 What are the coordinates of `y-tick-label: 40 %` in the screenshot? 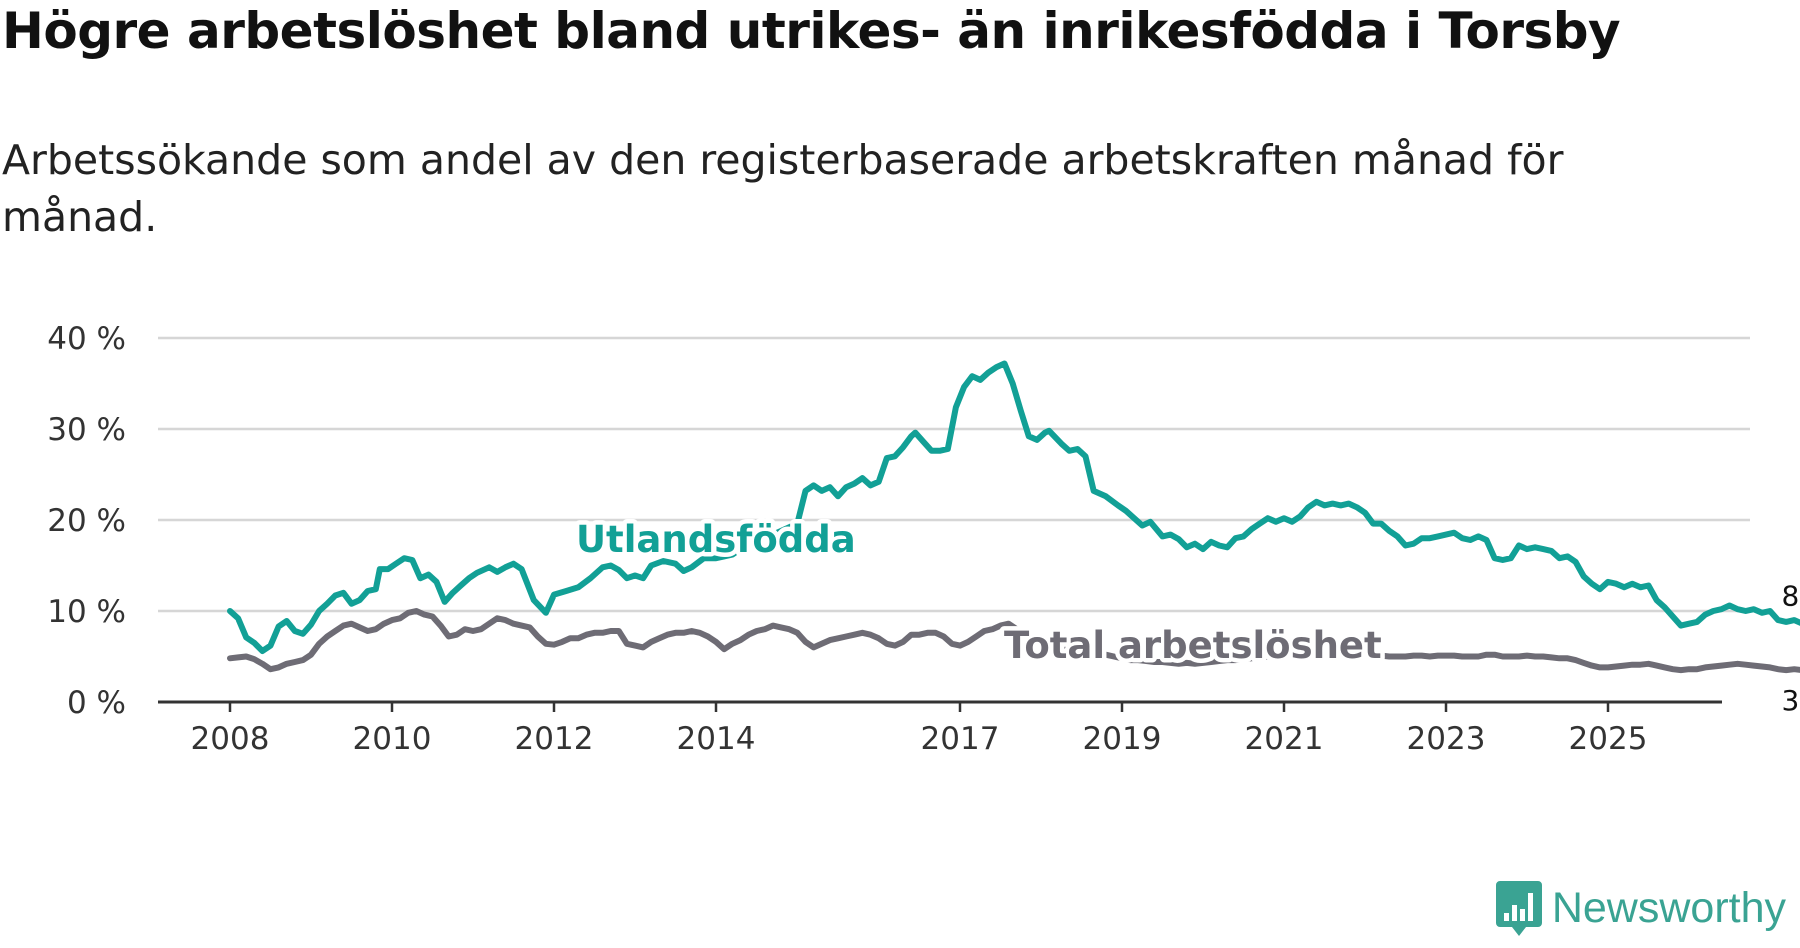 It's located at (86, 339).